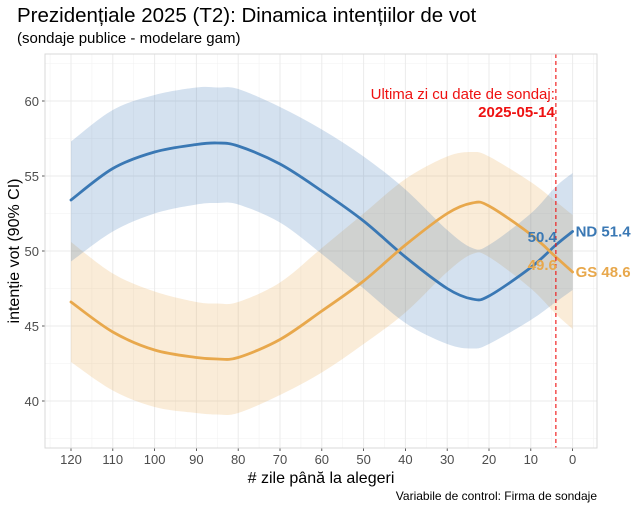  What do you see at coordinates (32, 176) in the screenshot?
I see `y-tick-label: 55` at bounding box center [32, 176].